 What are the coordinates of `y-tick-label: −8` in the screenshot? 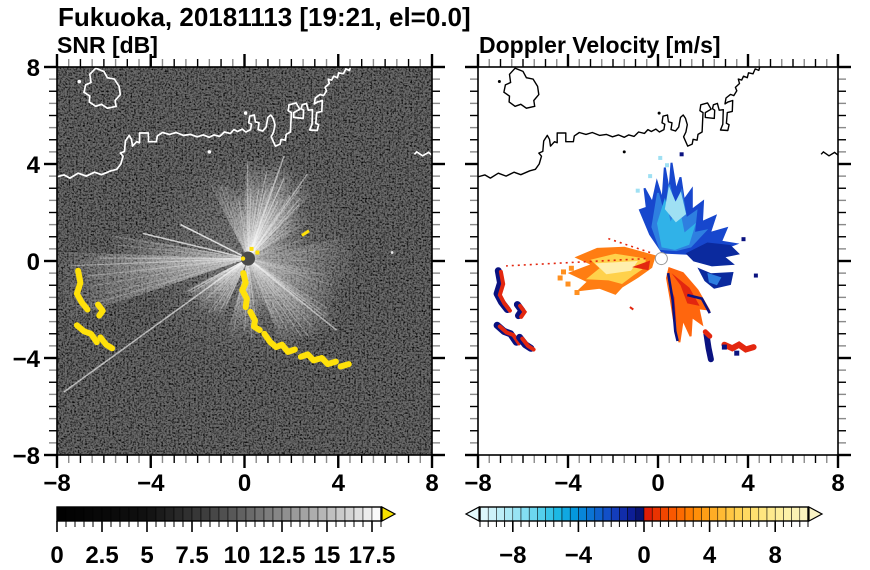 It's located at (26, 456).